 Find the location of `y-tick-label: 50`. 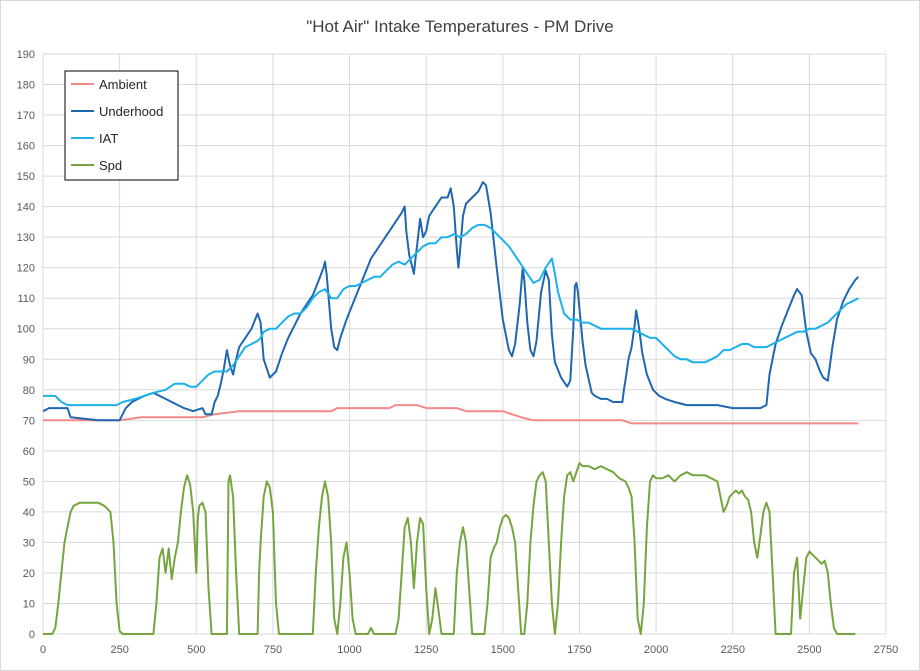

y-tick-label: 50 is located at coordinates (29, 482).